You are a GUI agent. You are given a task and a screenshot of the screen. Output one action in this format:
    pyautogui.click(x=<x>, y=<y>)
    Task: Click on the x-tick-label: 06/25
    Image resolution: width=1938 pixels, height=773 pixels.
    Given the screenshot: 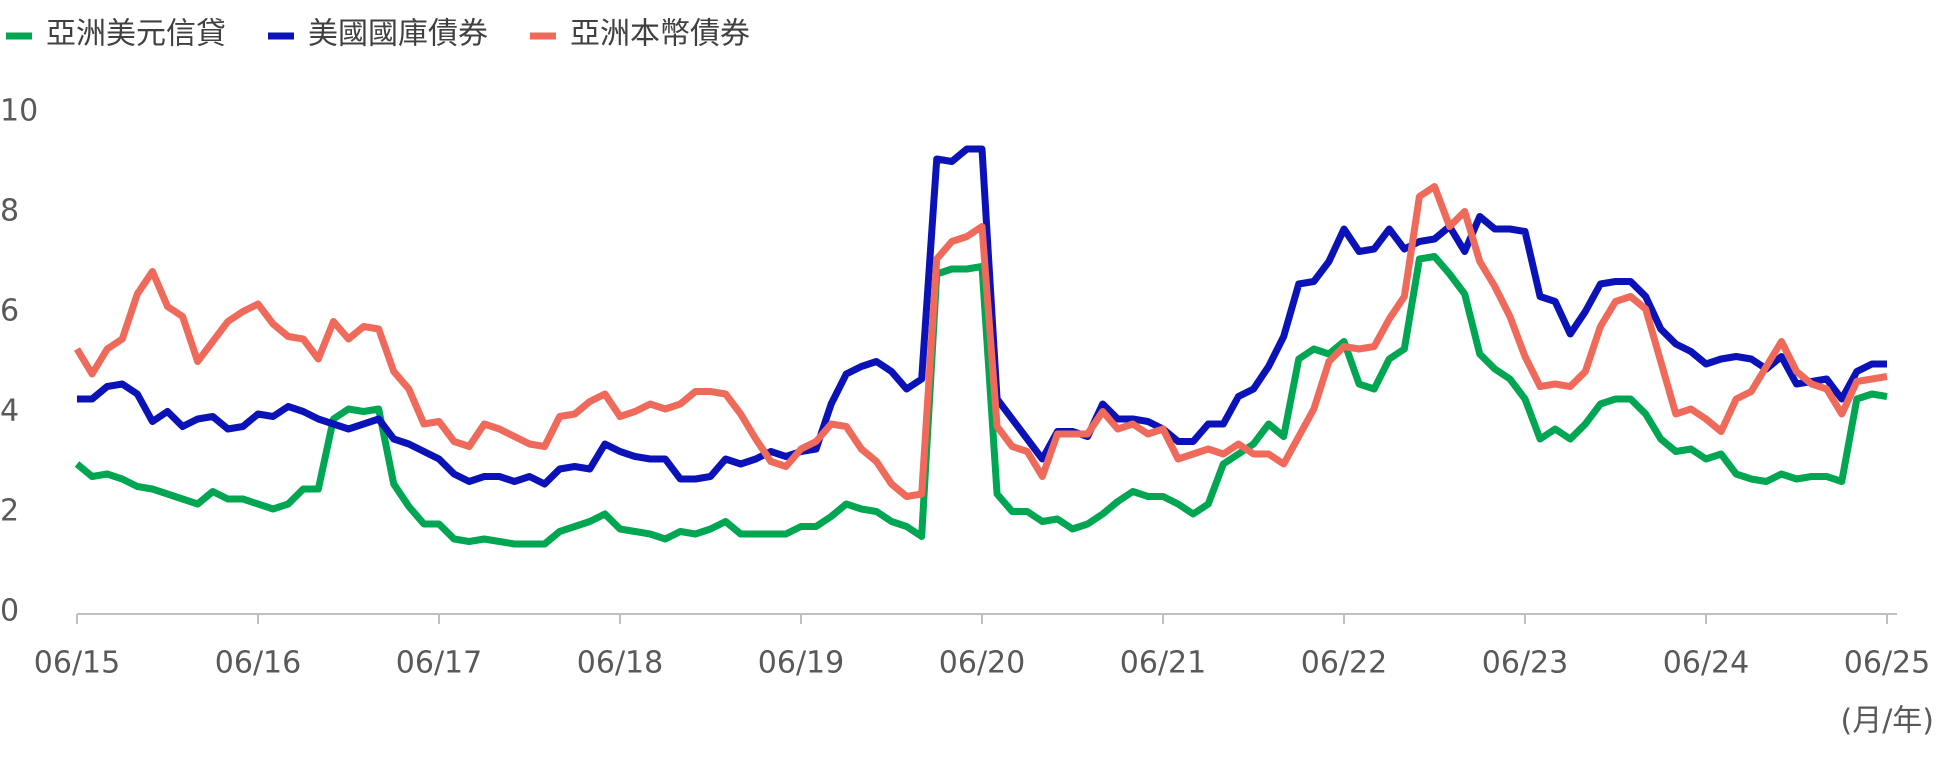 What is the action you would take?
    pyautogui.click(x=1887, y=663)
    